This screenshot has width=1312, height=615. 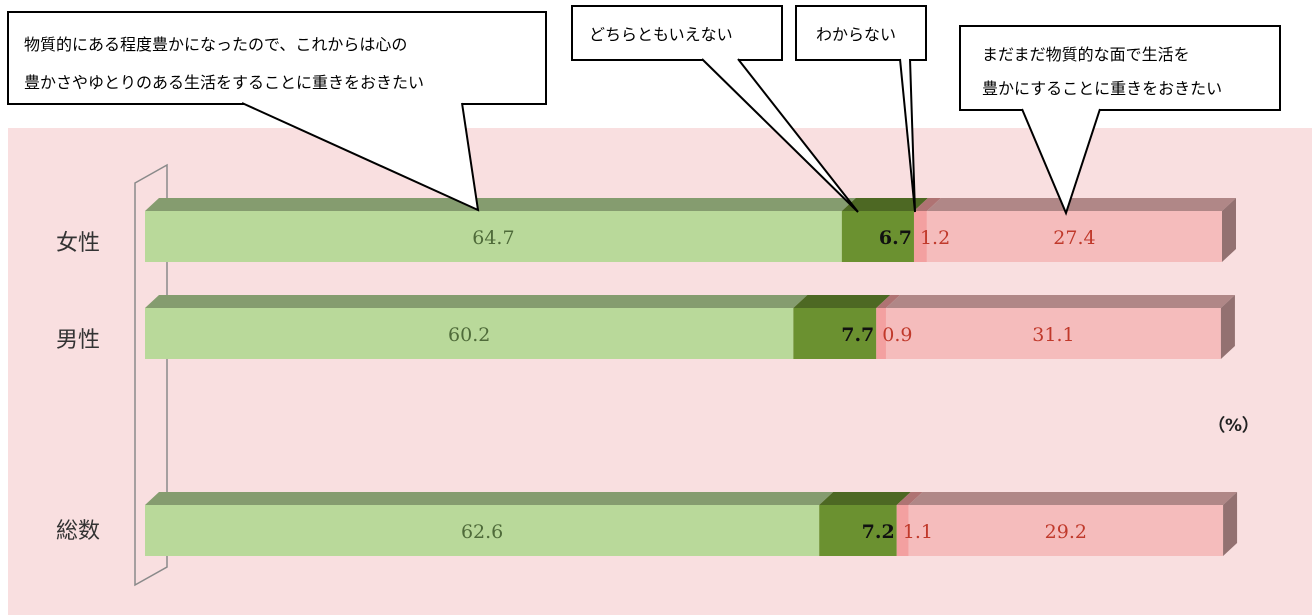 I want to click on category-labels-group: 女性 男性 総数, so click(x=78, y=387).